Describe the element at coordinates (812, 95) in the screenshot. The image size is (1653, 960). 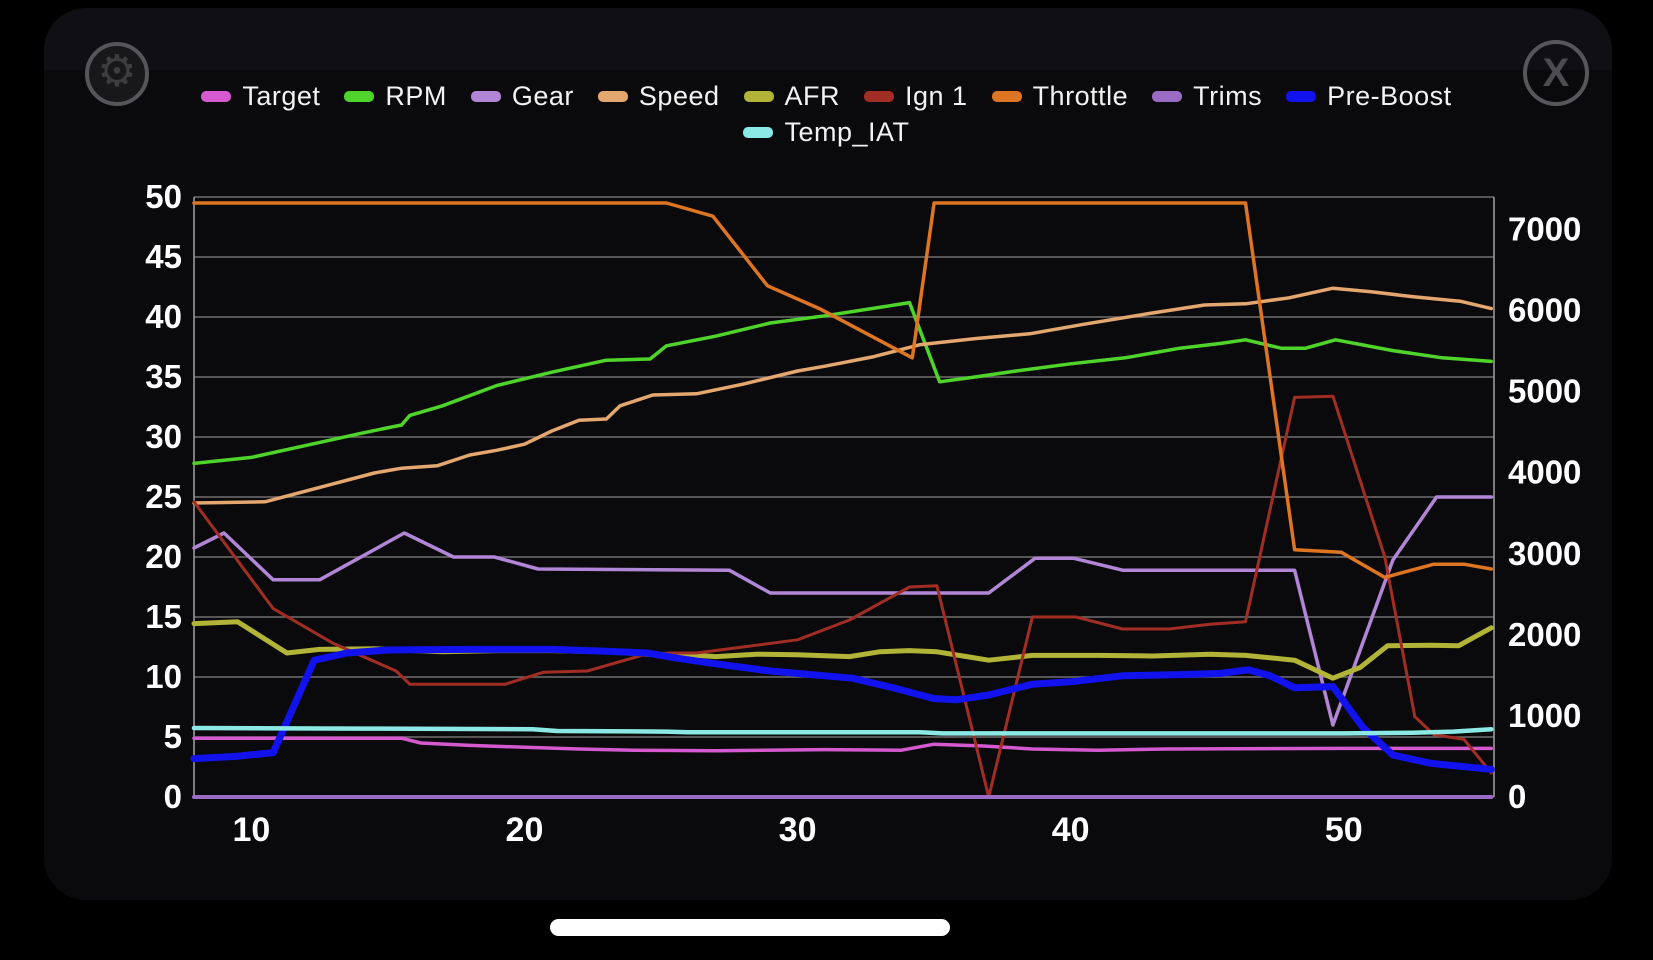
I see `legend-label: AFR` at that location.